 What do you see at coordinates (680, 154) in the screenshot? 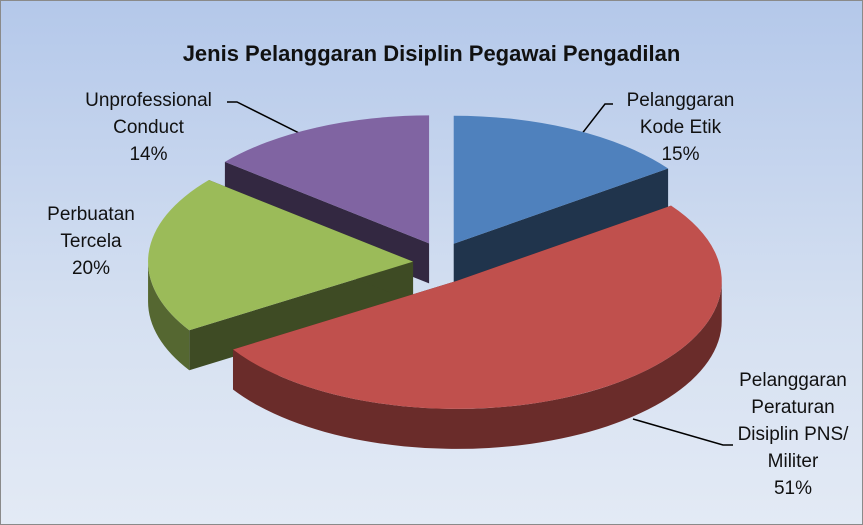
I see `value-label: 15%` at bounding box center [680, 154].